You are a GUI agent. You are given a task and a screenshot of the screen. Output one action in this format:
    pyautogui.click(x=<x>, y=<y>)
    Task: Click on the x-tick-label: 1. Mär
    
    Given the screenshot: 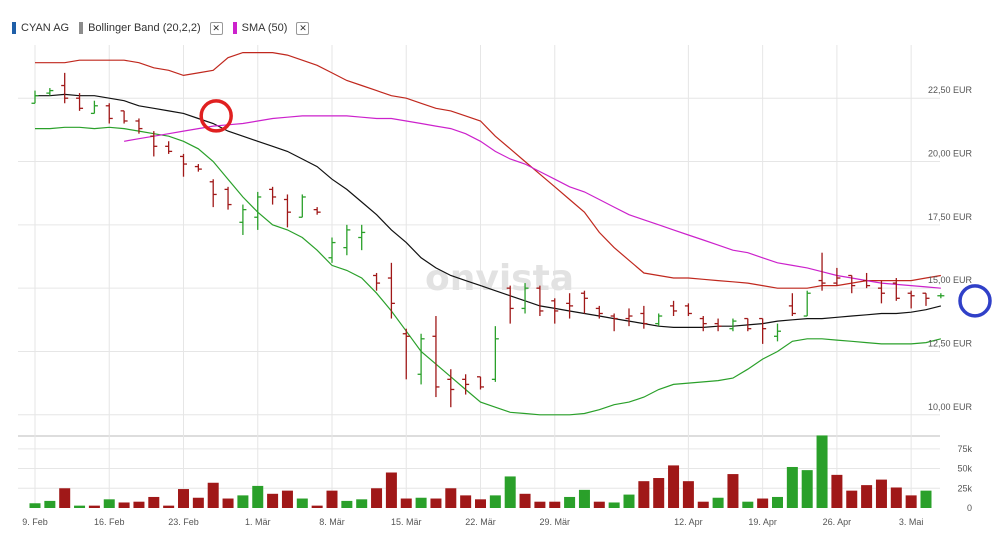 What is the action you would take?
    pyautogui.click(x=258, y=522)
    